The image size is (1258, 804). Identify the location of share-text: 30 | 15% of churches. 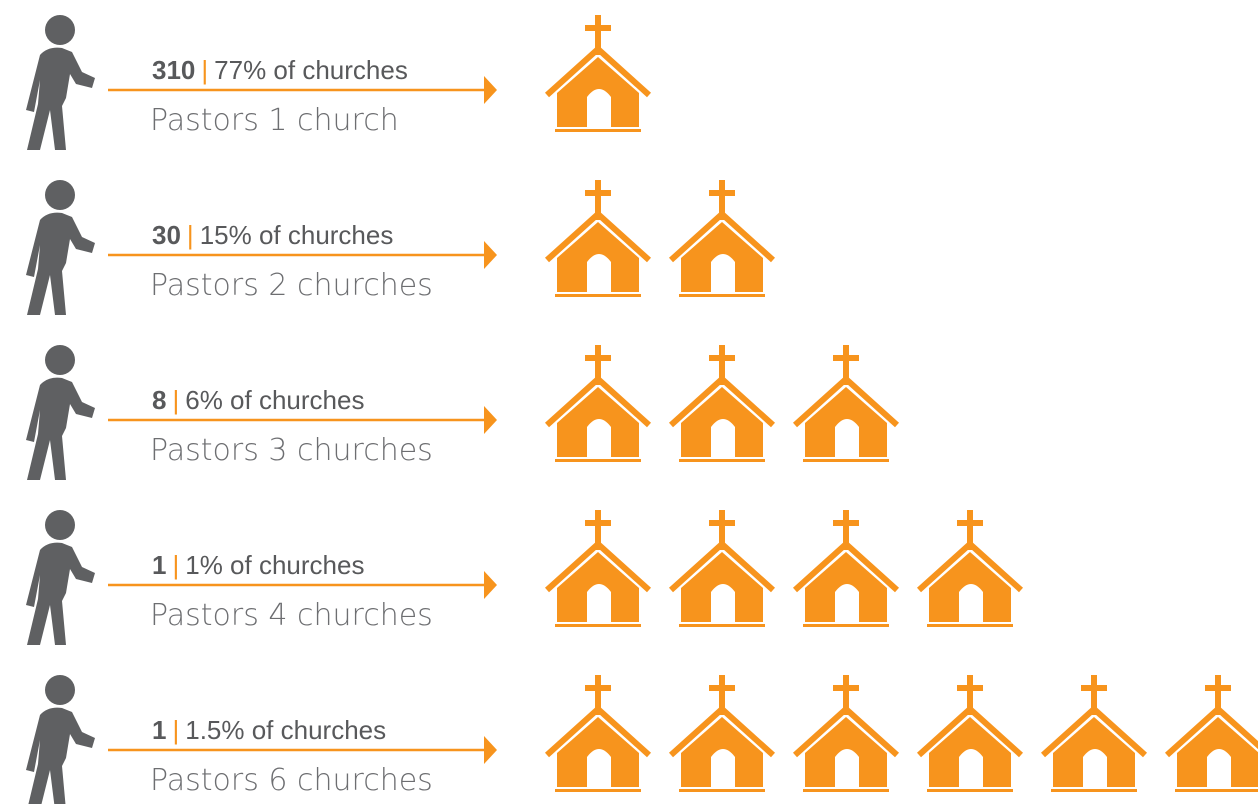
(272, 235).